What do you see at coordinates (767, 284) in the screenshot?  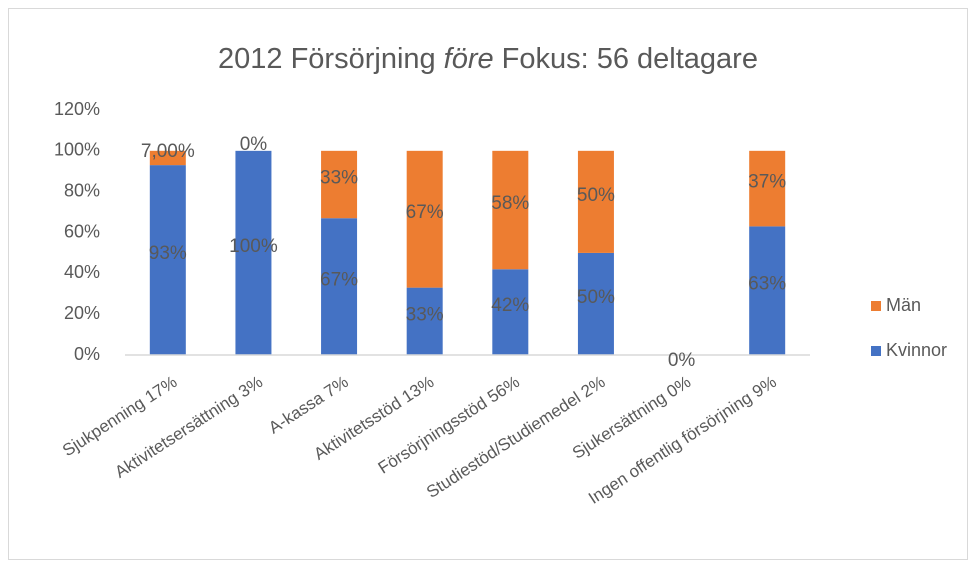 I see `data-label: 63%` at bounding box center [767, 284].